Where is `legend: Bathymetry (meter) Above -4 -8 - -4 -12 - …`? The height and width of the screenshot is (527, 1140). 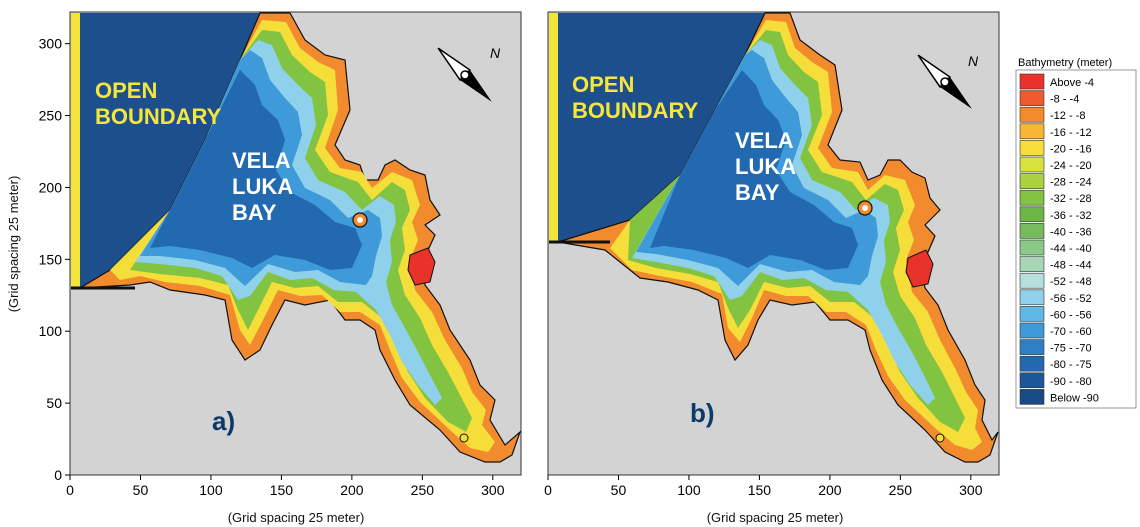
legend: Bathymetry (meter) Above -4 -8 - -4 -12 - … is located at coordinates (1076, 233).